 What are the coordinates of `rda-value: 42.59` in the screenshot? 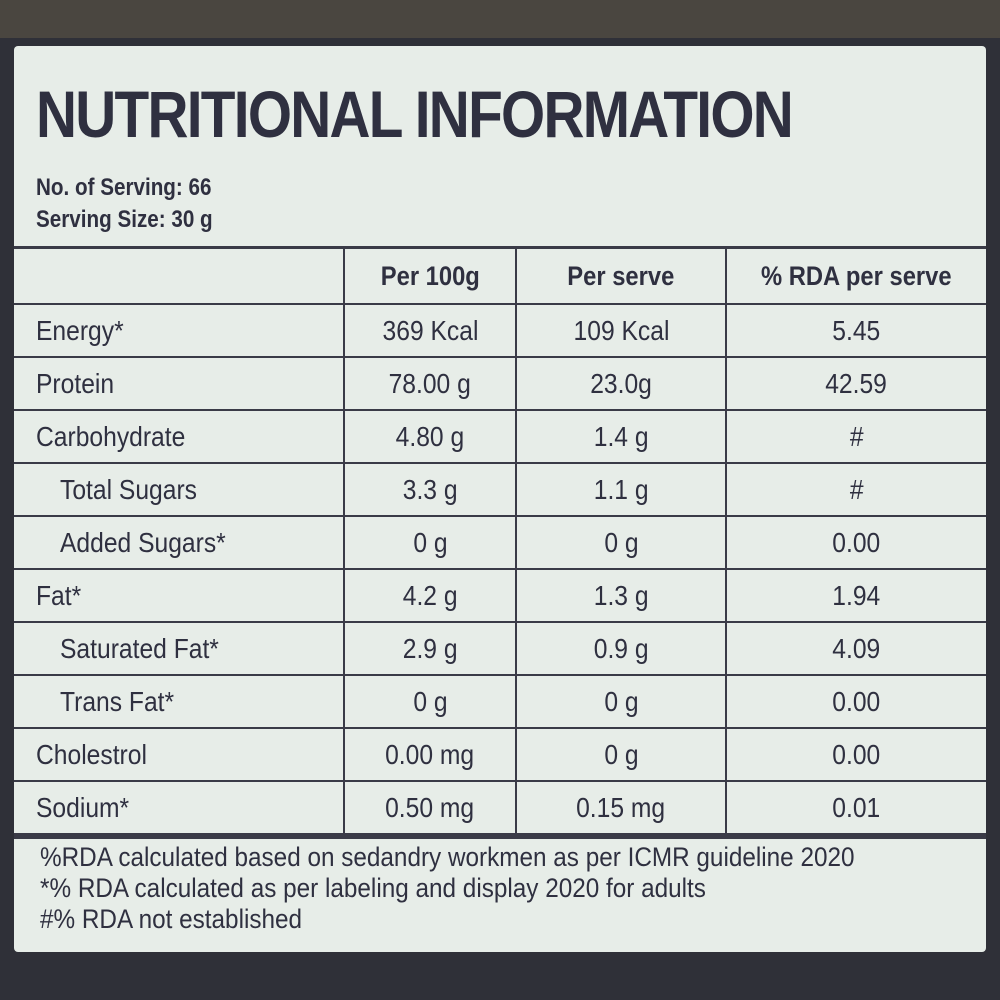 It's located at (855, 383).